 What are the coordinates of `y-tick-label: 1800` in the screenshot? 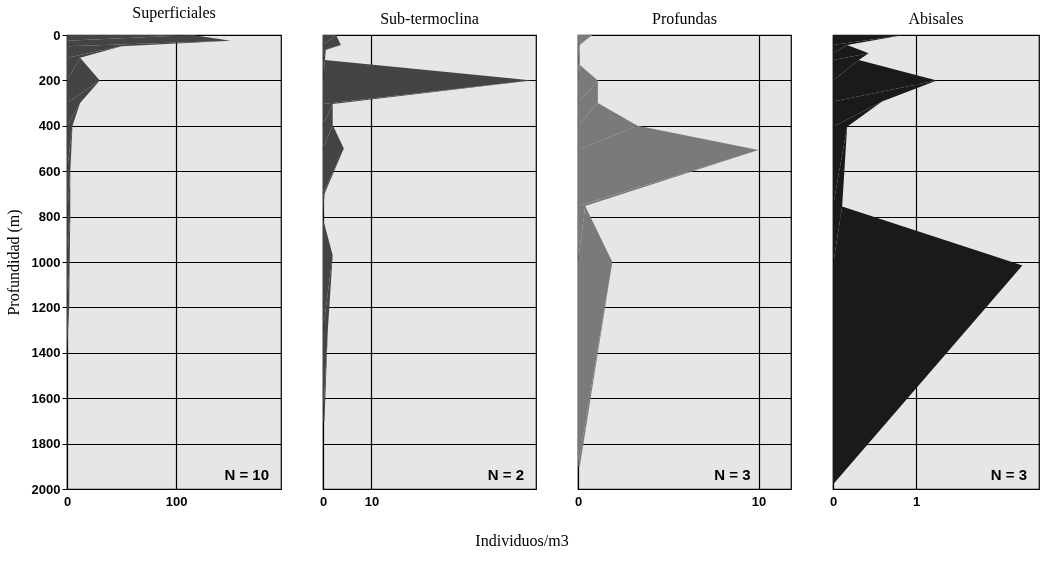 It's located at (46, 444).